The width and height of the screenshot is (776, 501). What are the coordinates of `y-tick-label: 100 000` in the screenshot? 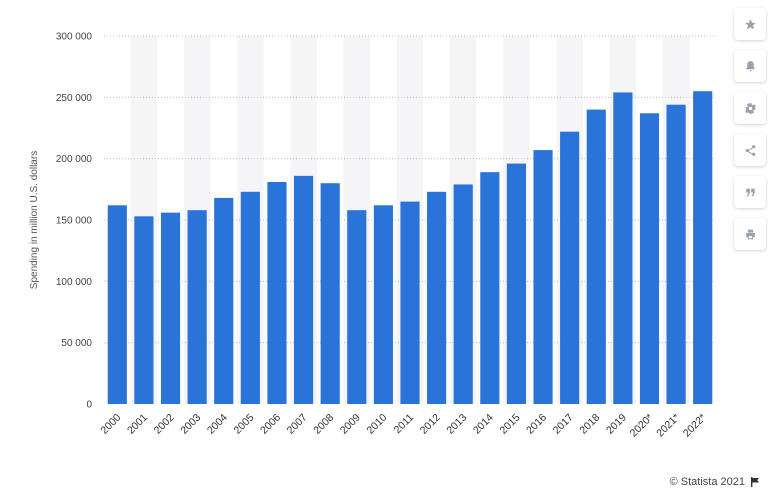 It's located at (74, 282).